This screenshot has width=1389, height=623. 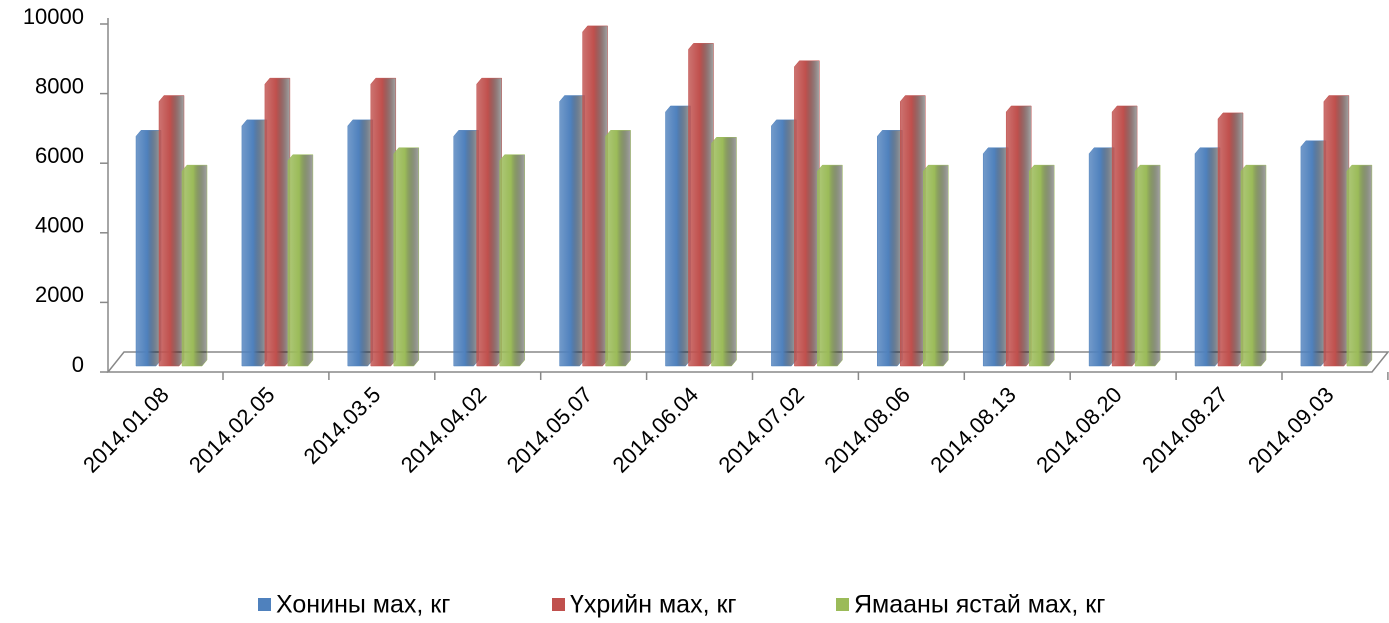 What do you see at coordinates (1291, 430) in the screenshot?
I see `x-tick-label: 2014.09.03` at bounding box center [1291, 430].